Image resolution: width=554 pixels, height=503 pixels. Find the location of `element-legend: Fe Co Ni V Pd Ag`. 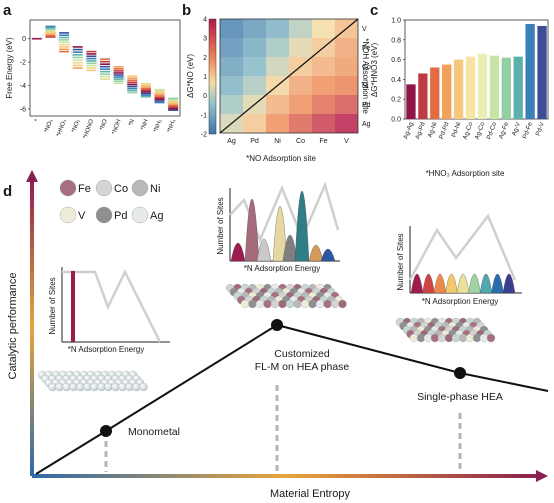

element-legend: Fe Co Ni V Pd Ag is located at coordinates (111, 201).